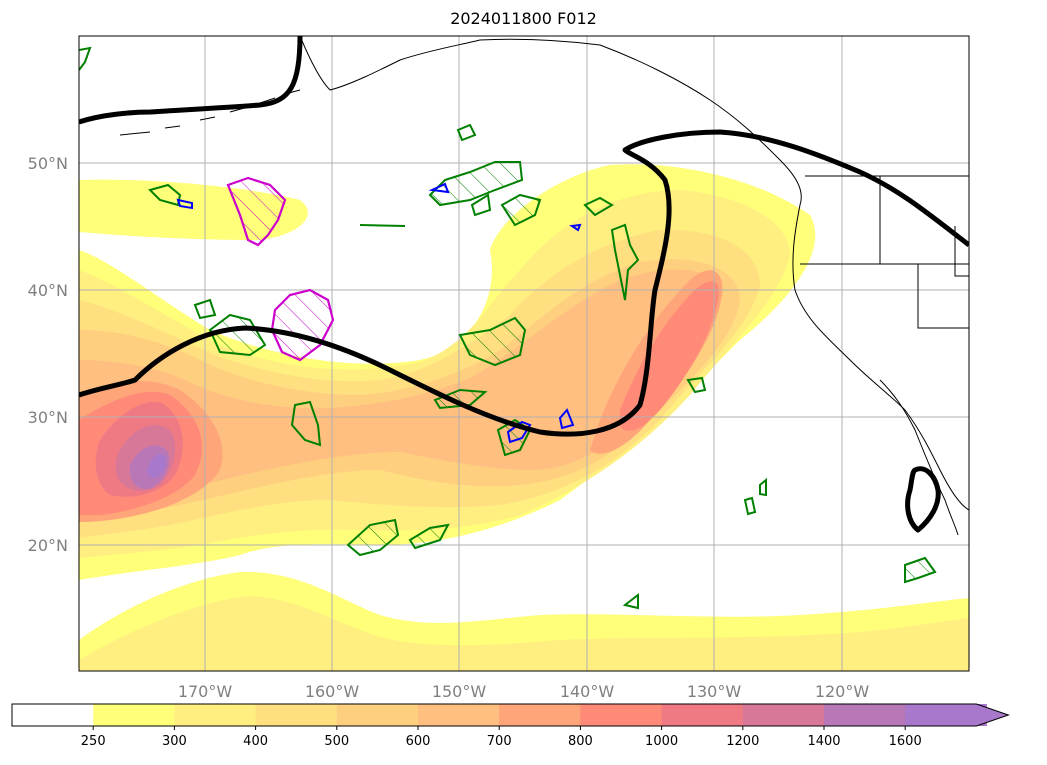  Describe the element at coordinates (336, 741) in the screenshot. I see `colorbar-label: 500` at that location.